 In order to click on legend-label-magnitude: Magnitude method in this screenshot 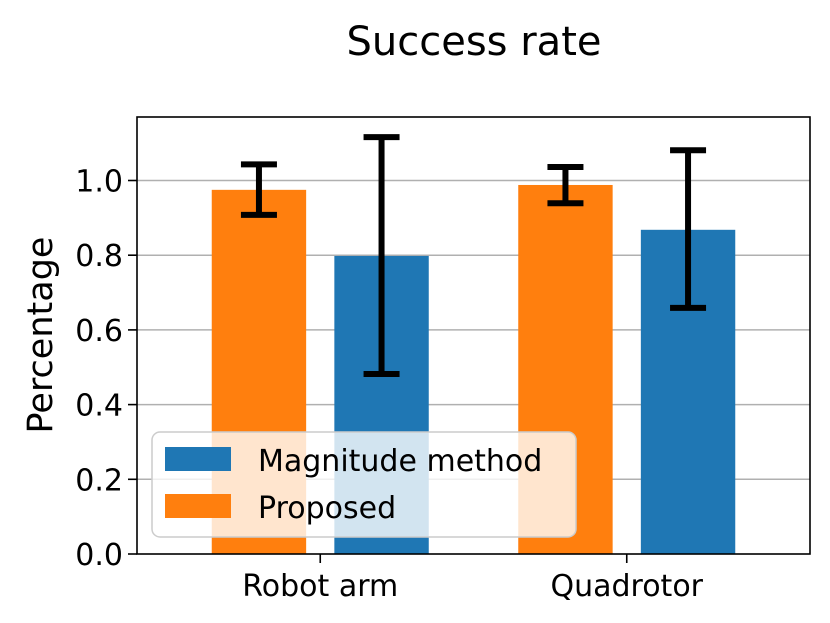, I will do `click(400, 461)`.